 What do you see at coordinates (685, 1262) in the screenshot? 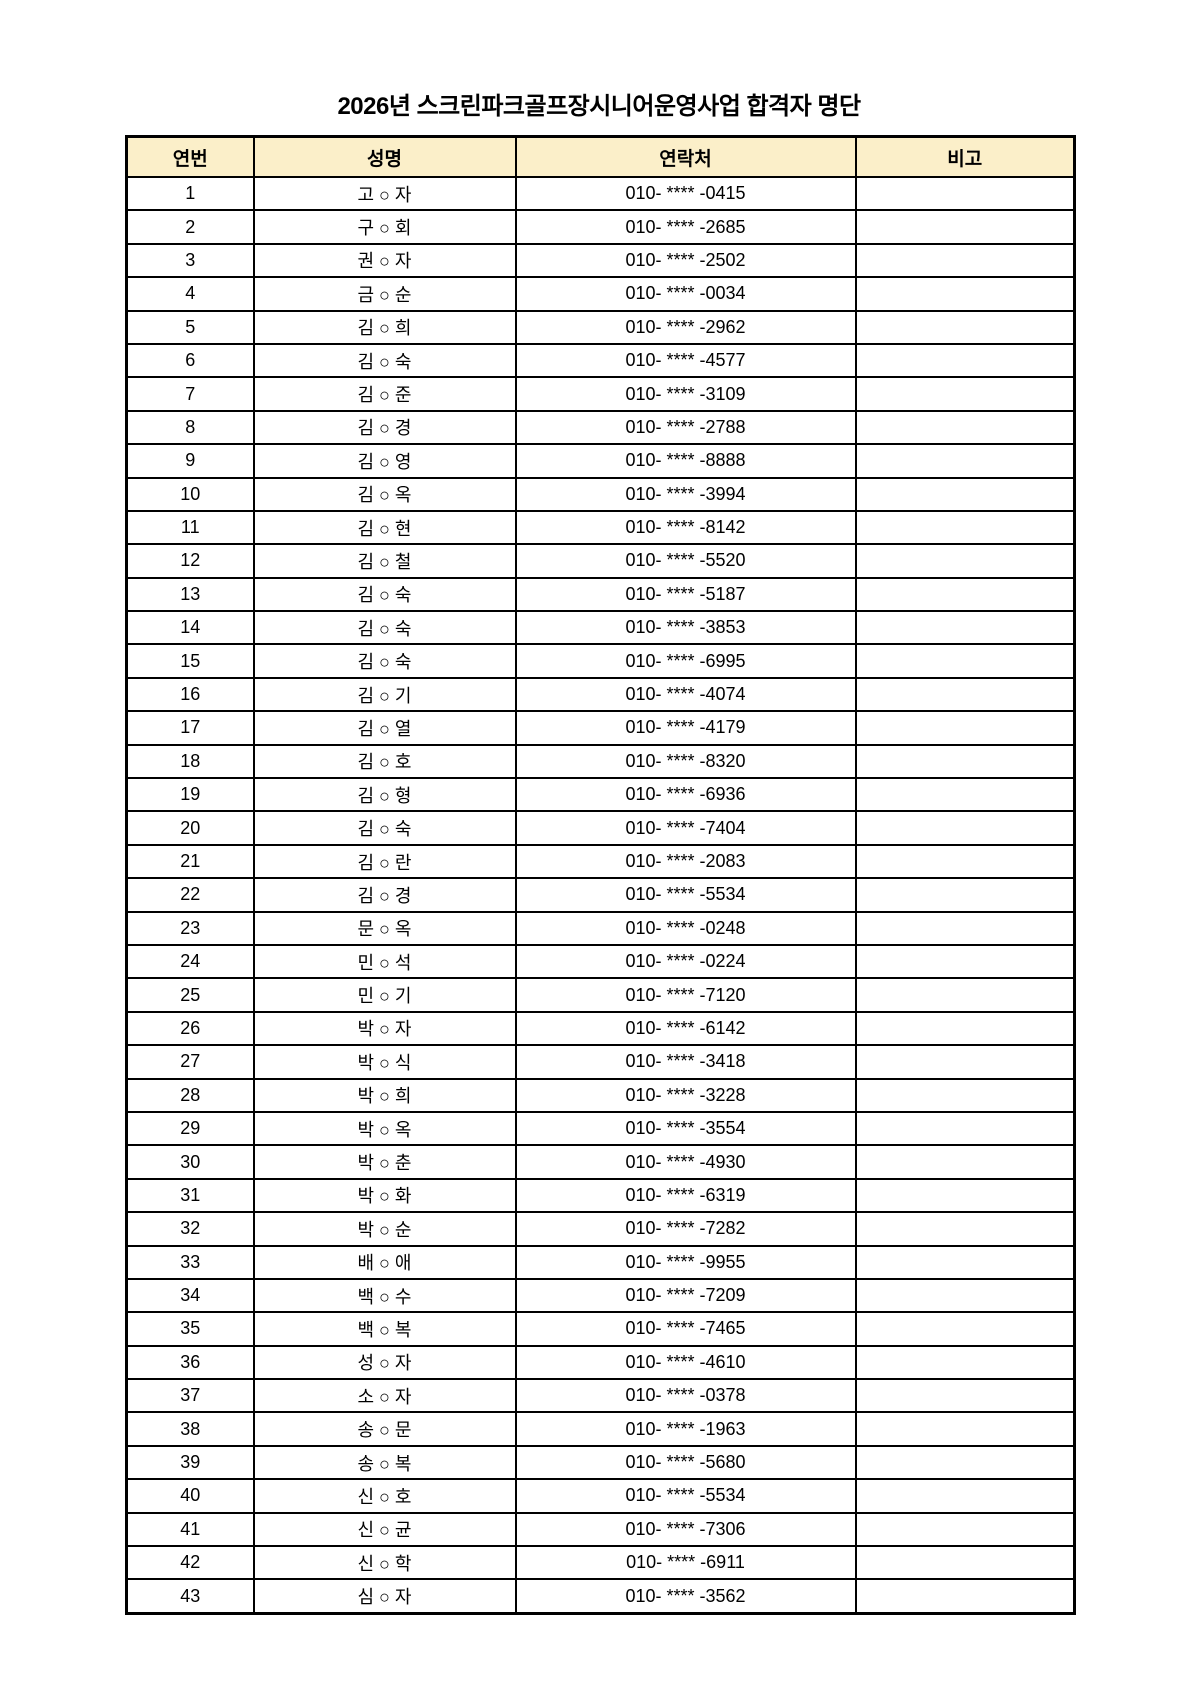
I see `contact-cell: 010- **** -9955` at bounding box center [685, 1262].